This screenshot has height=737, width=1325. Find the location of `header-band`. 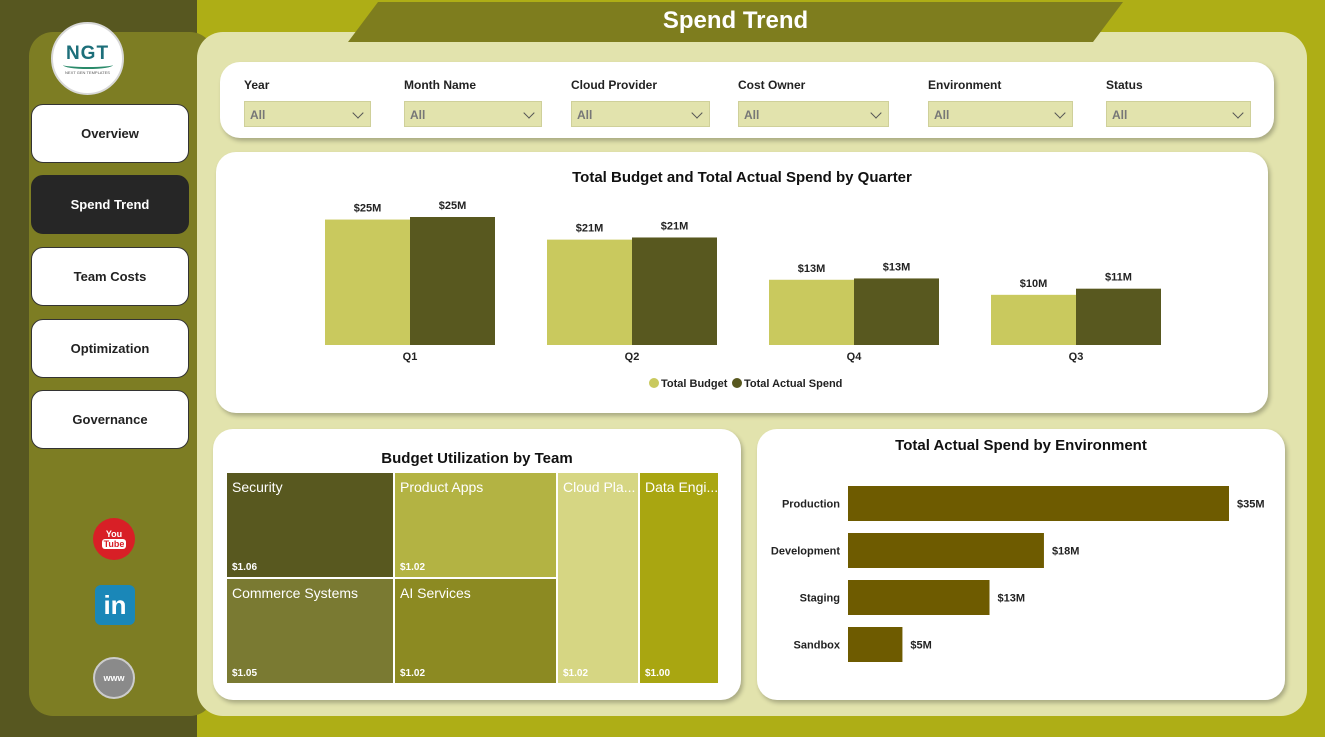

header-band is located at coordinates (735, 22).